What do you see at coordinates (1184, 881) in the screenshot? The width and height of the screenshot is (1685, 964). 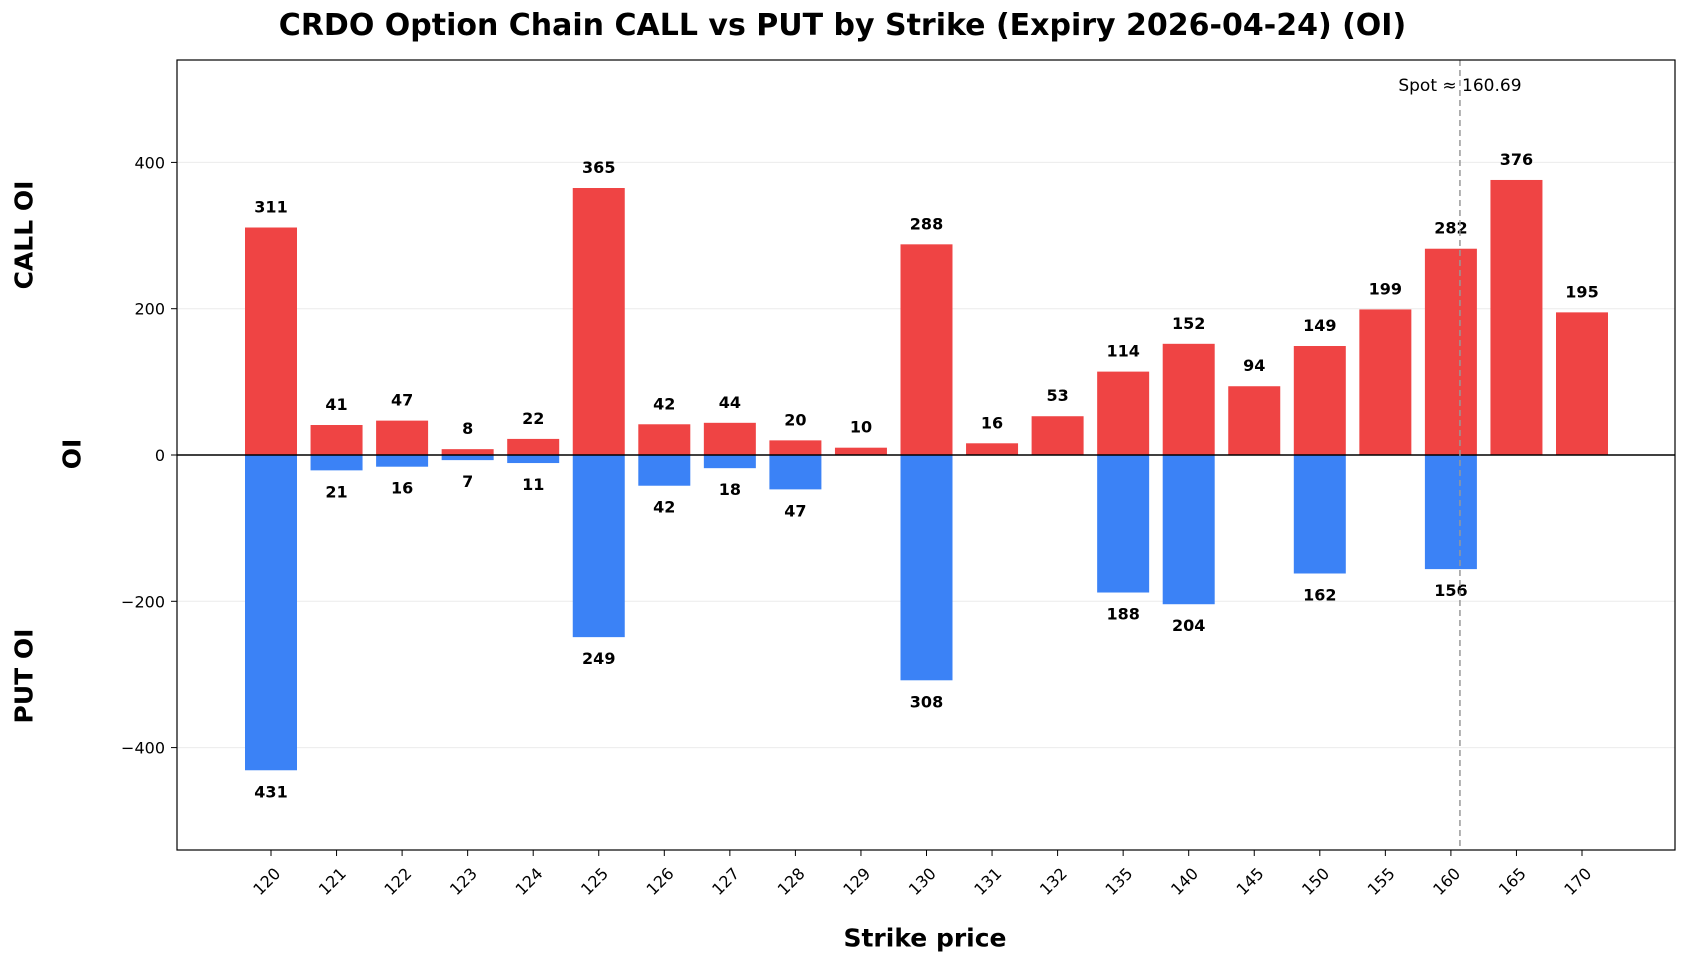 I see `x-tick-label: 140` at bounding box center [1184, 881].